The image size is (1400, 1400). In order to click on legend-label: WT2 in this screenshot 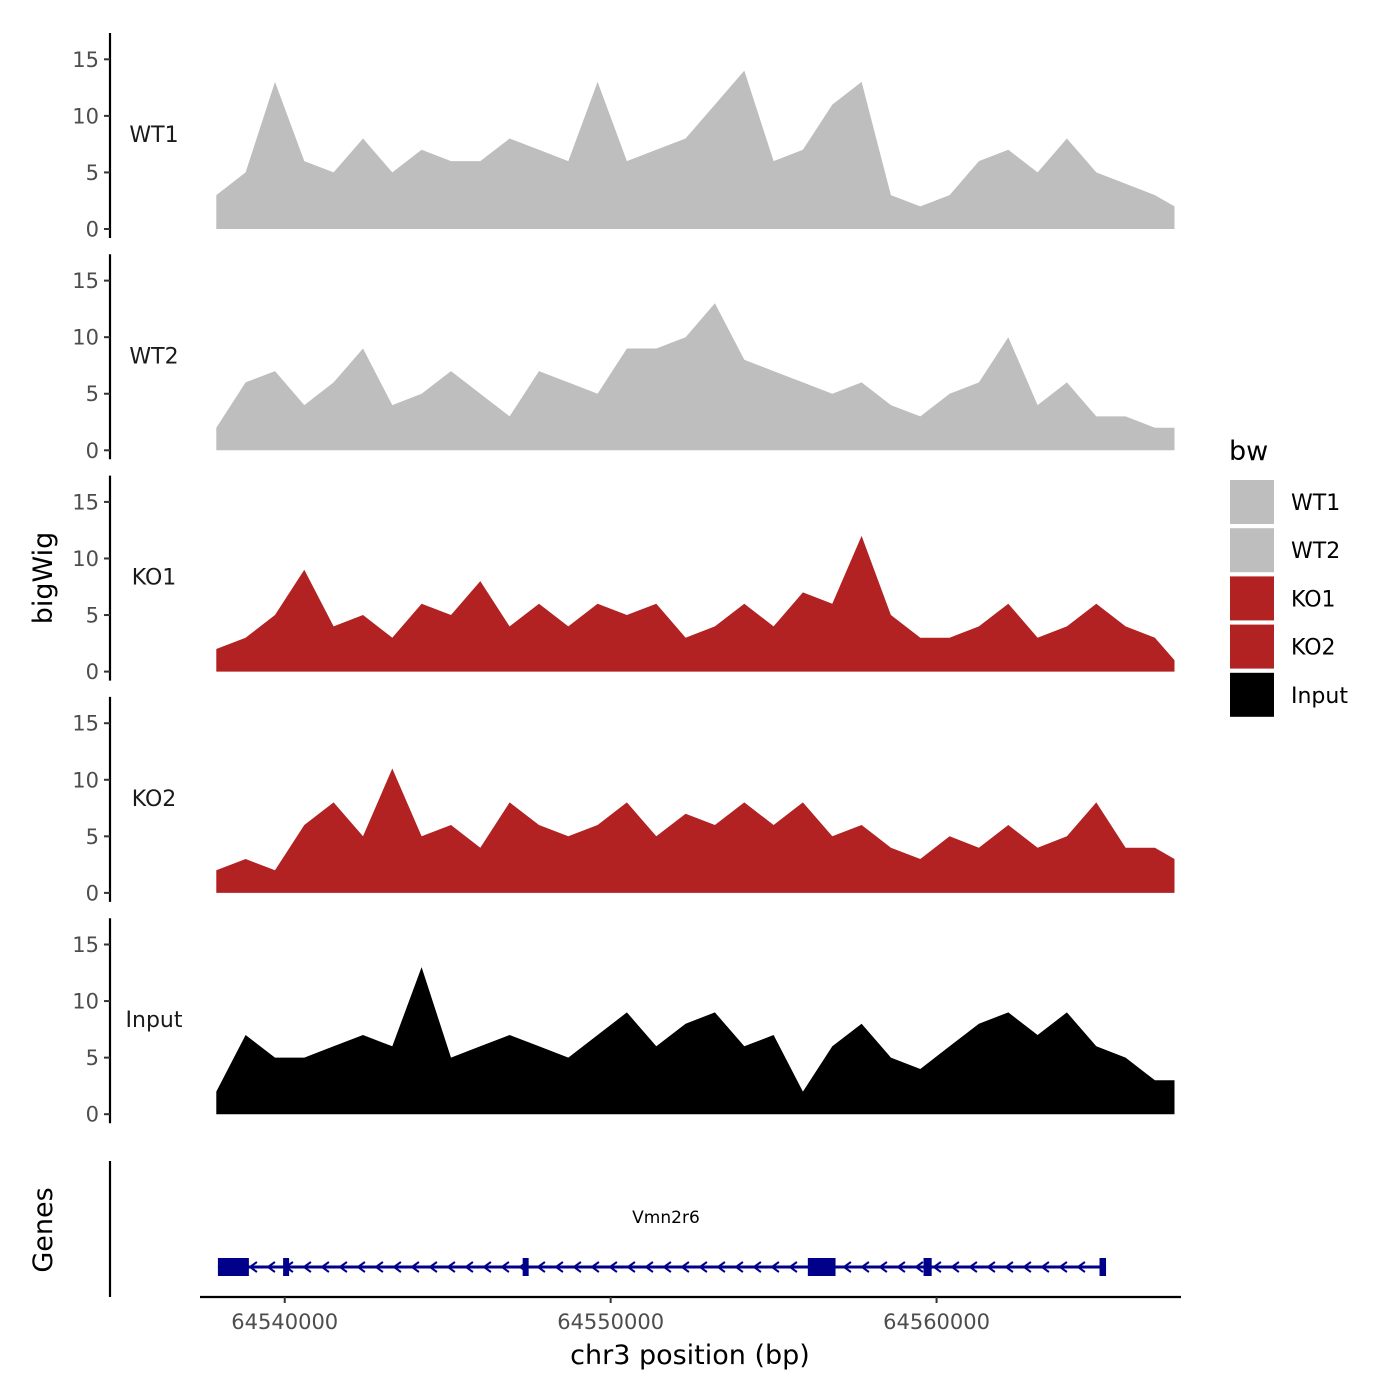, I will do `click(1315, 551)`.